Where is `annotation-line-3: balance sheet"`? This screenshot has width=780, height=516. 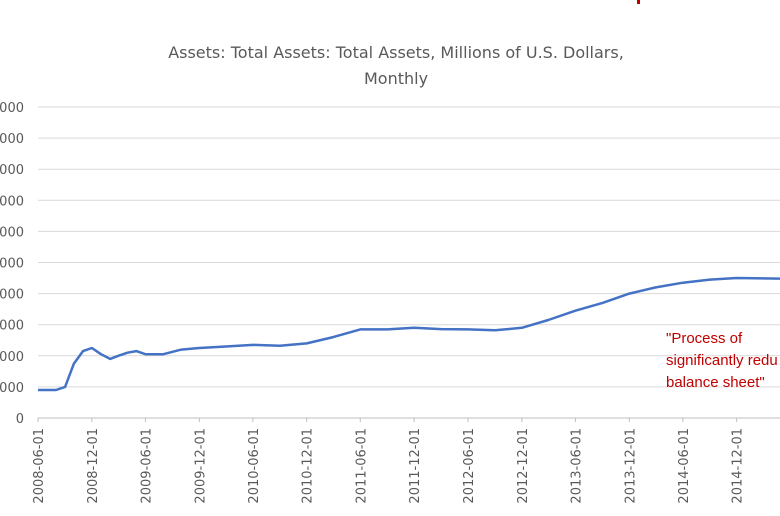 annotation-line-3: balance sheet" is located at coordinates (715, 382).